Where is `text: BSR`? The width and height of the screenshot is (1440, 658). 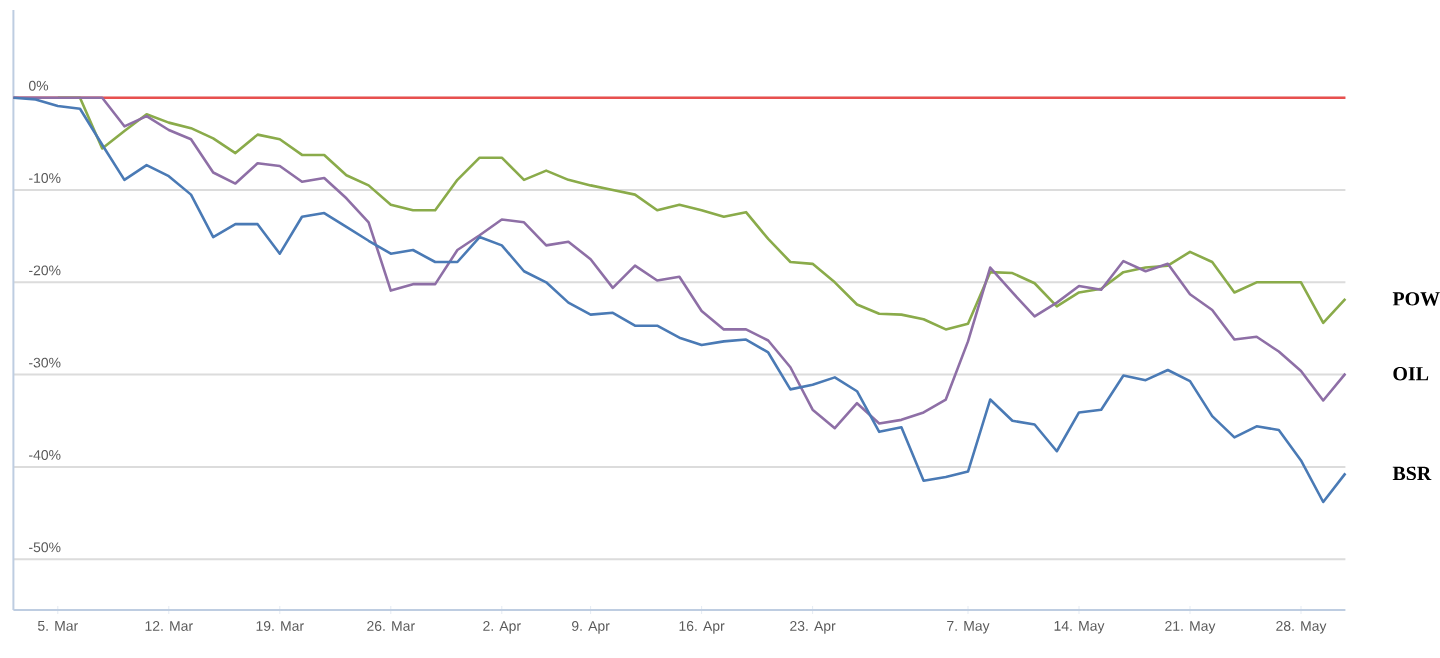 text: BSR is located at coordinates (1412, 473).